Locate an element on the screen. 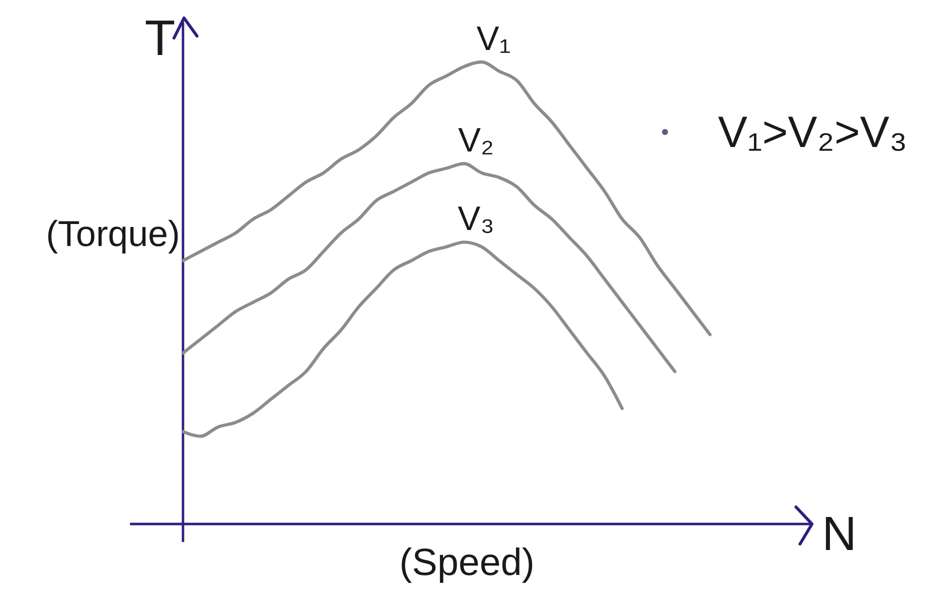 This screenshot has width=933, height=596. series-label: V₂ is located at coordinates (476, 141).